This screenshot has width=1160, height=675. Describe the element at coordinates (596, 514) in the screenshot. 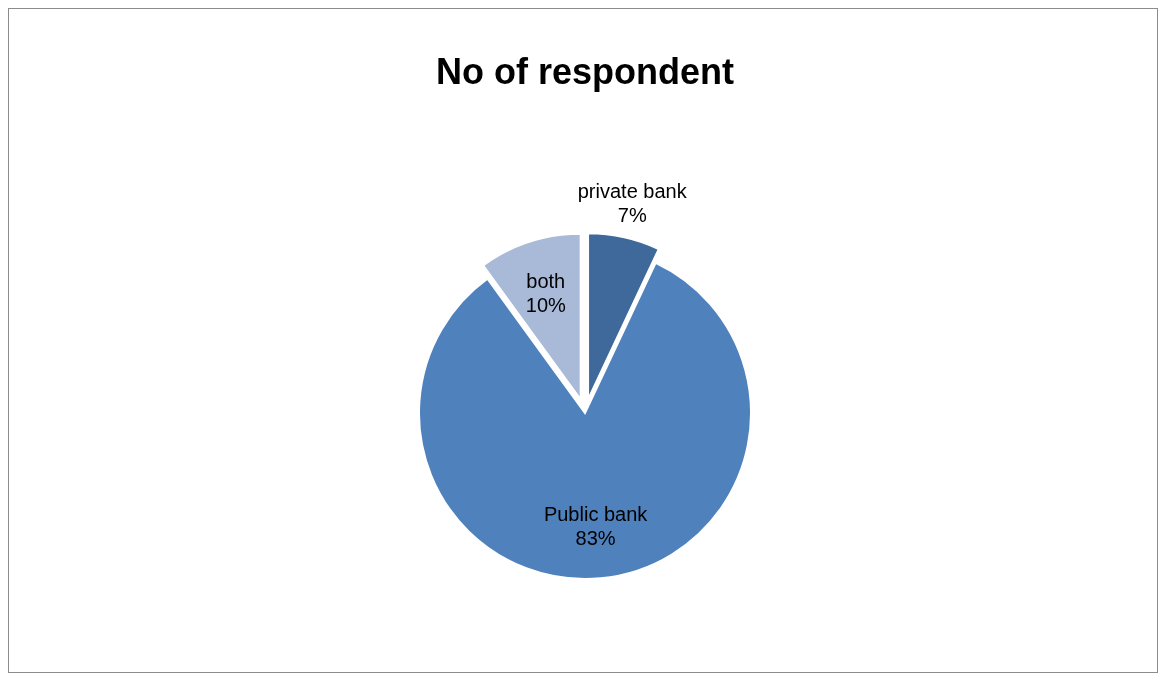

I see `slice-label: Public bank` at that location.